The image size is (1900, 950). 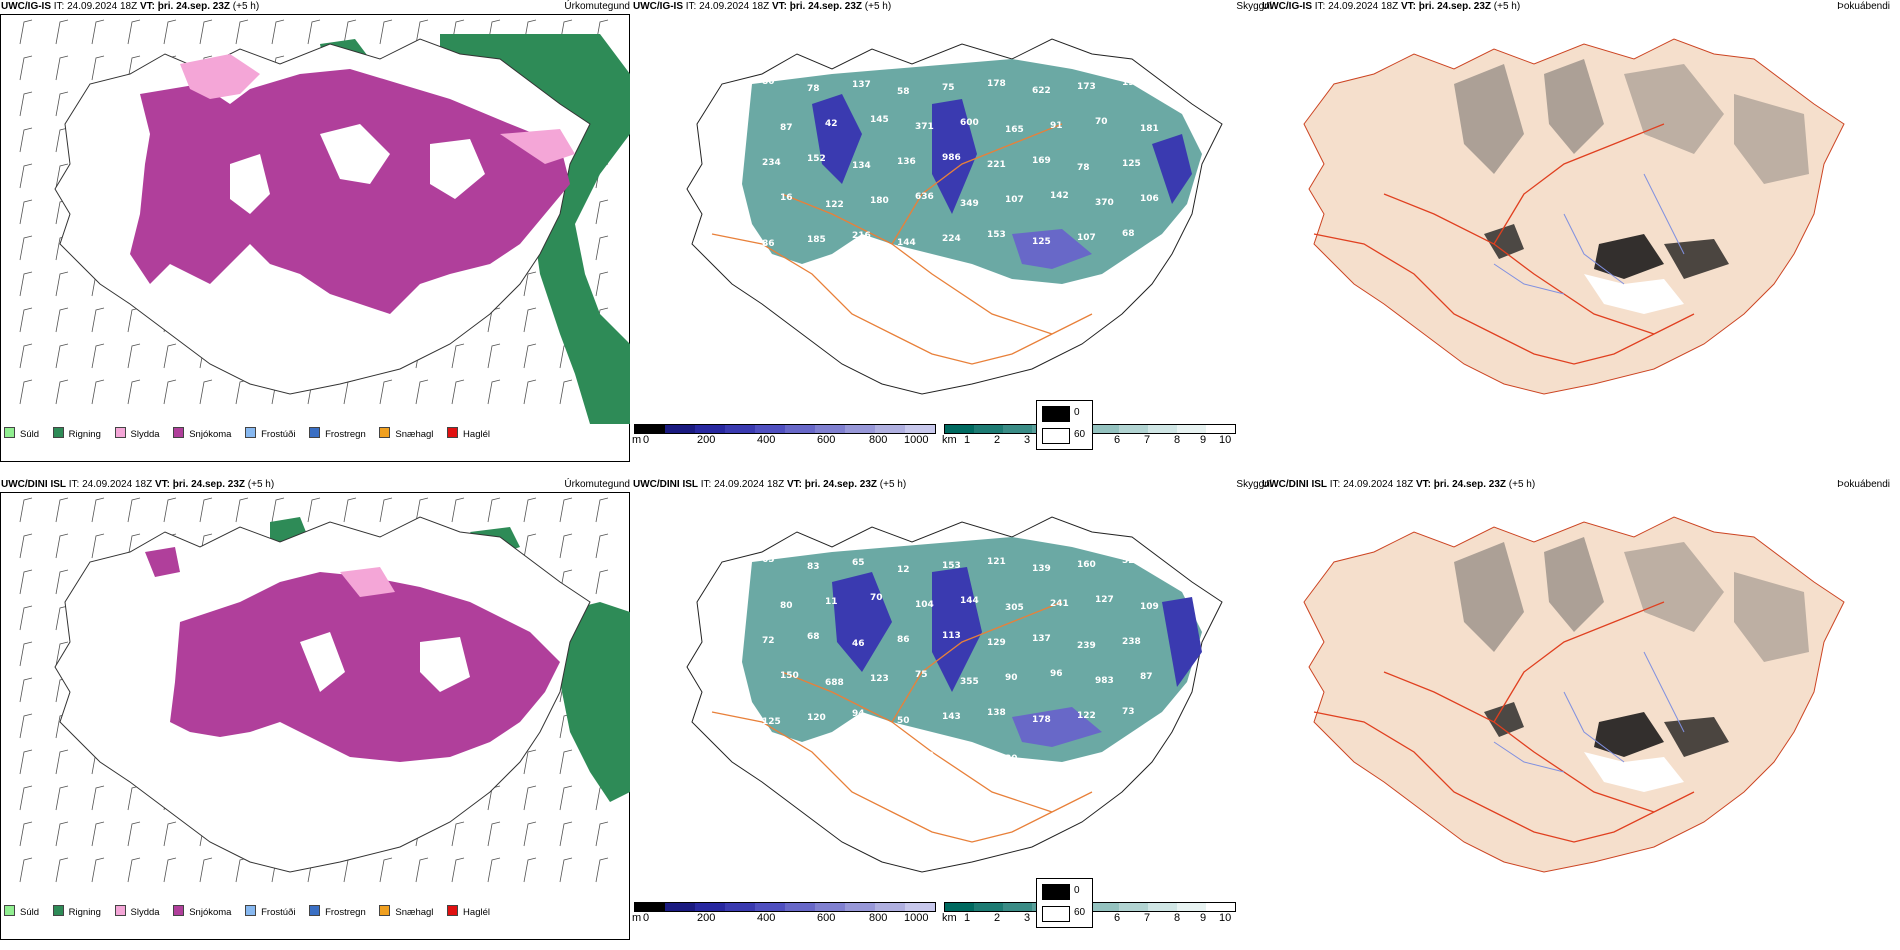 I want to click on colorbar-tick: 2, so click(x=997, y=440).